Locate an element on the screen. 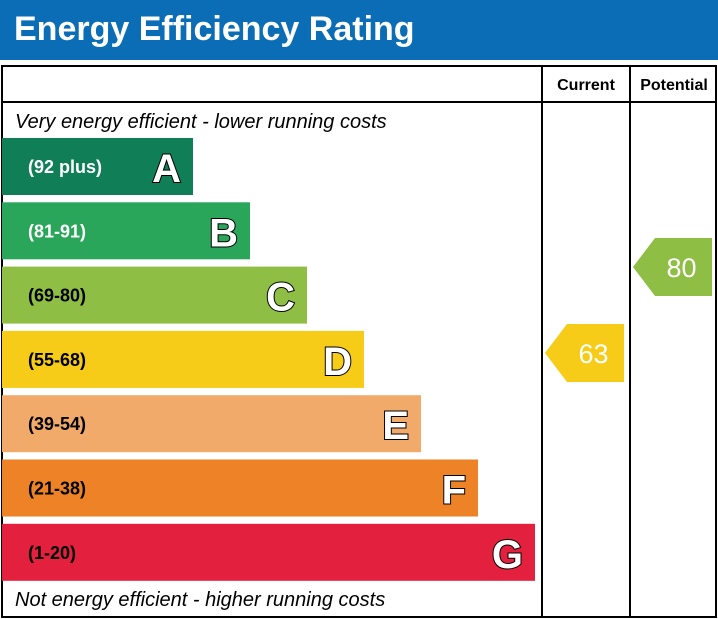  band-bar-d is located at coordinates (183, 359).